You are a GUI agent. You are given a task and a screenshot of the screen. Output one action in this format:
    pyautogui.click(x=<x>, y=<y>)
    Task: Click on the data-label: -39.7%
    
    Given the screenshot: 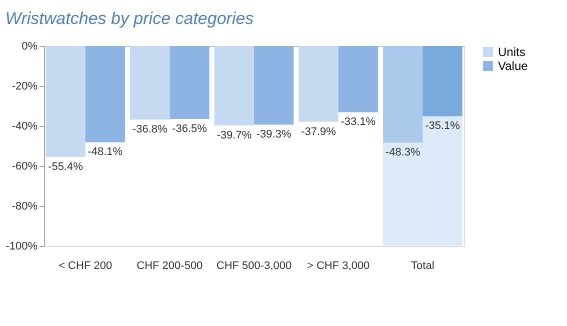 What is the action you would take?
    pyautogui.click(x=234, y=135)
    